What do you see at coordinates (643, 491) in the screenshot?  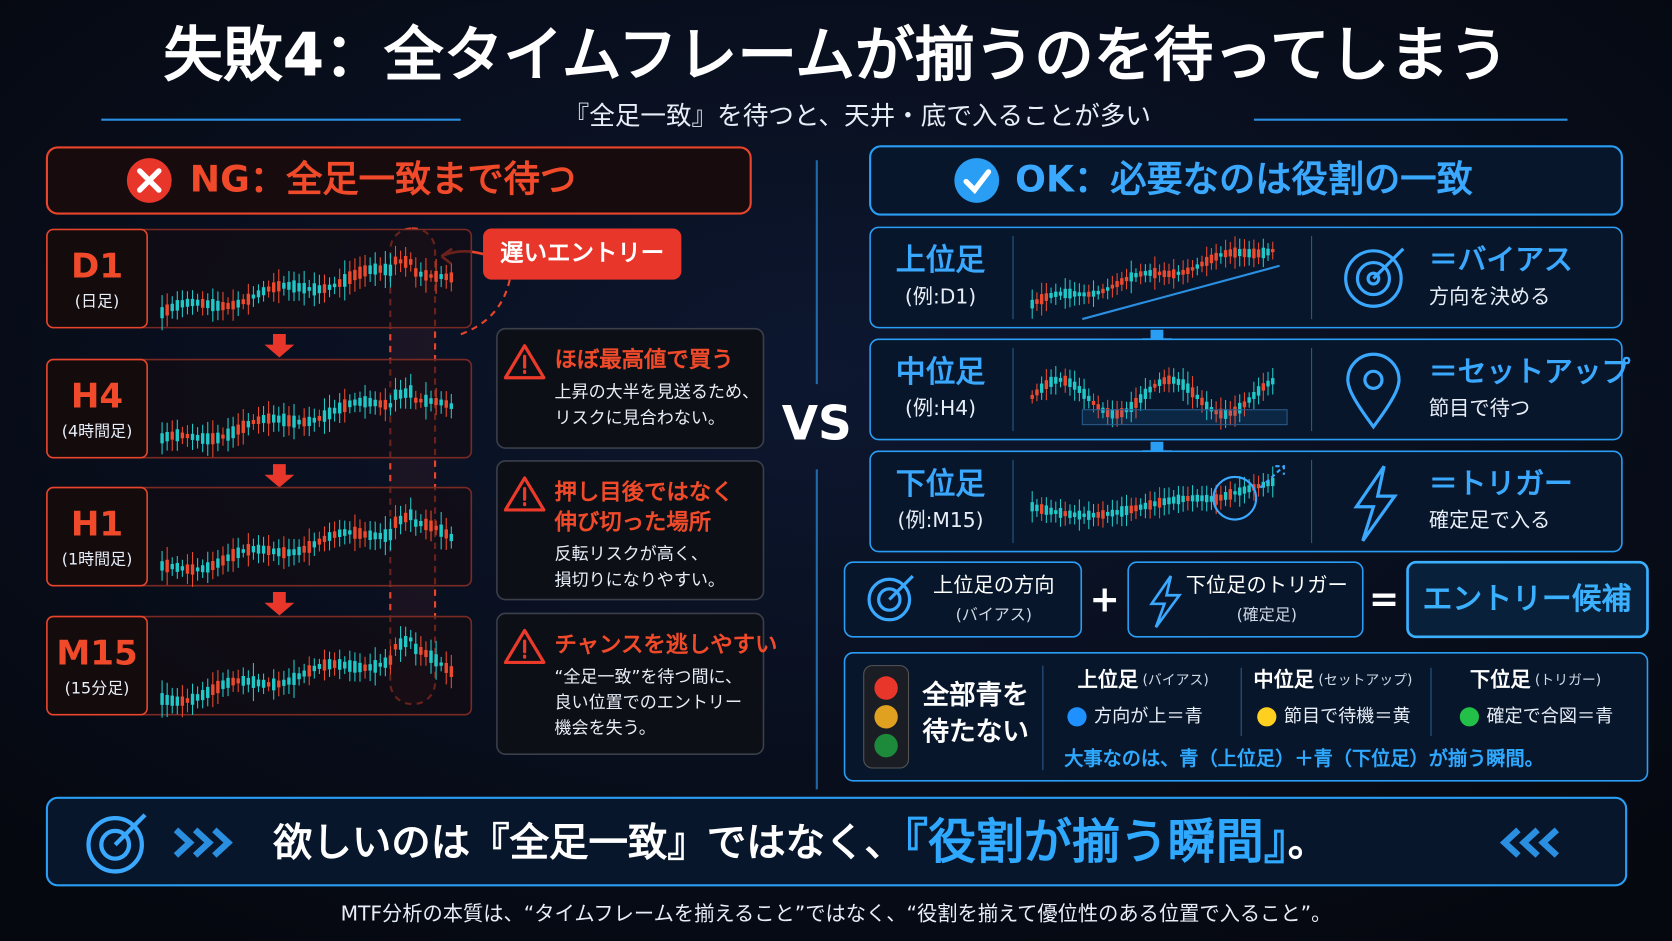 I see `warning-title: 押し目後ではなく` at bounding box center [643, 491].